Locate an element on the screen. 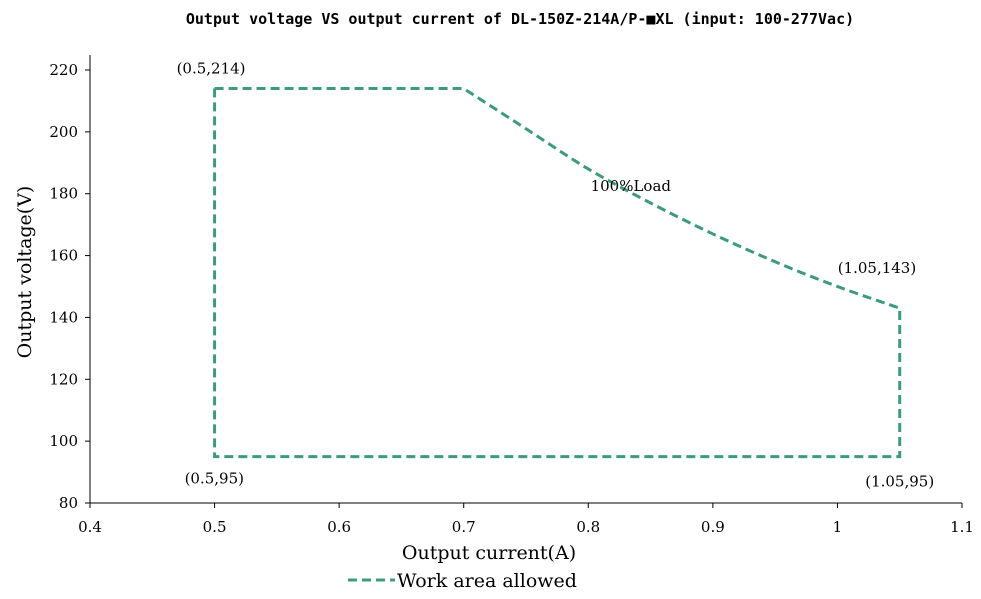 The height and width of the screenshot is (599, 981). x-tick-label: 0.5 is located at coordinates (215, 527).